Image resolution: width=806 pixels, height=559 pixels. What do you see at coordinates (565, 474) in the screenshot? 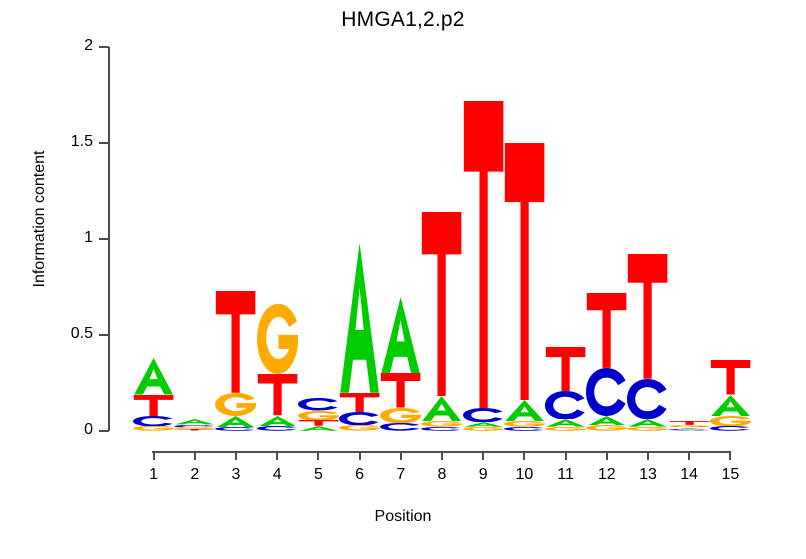
I see `x-tick-label: 11` at bounding box center [565, 474].